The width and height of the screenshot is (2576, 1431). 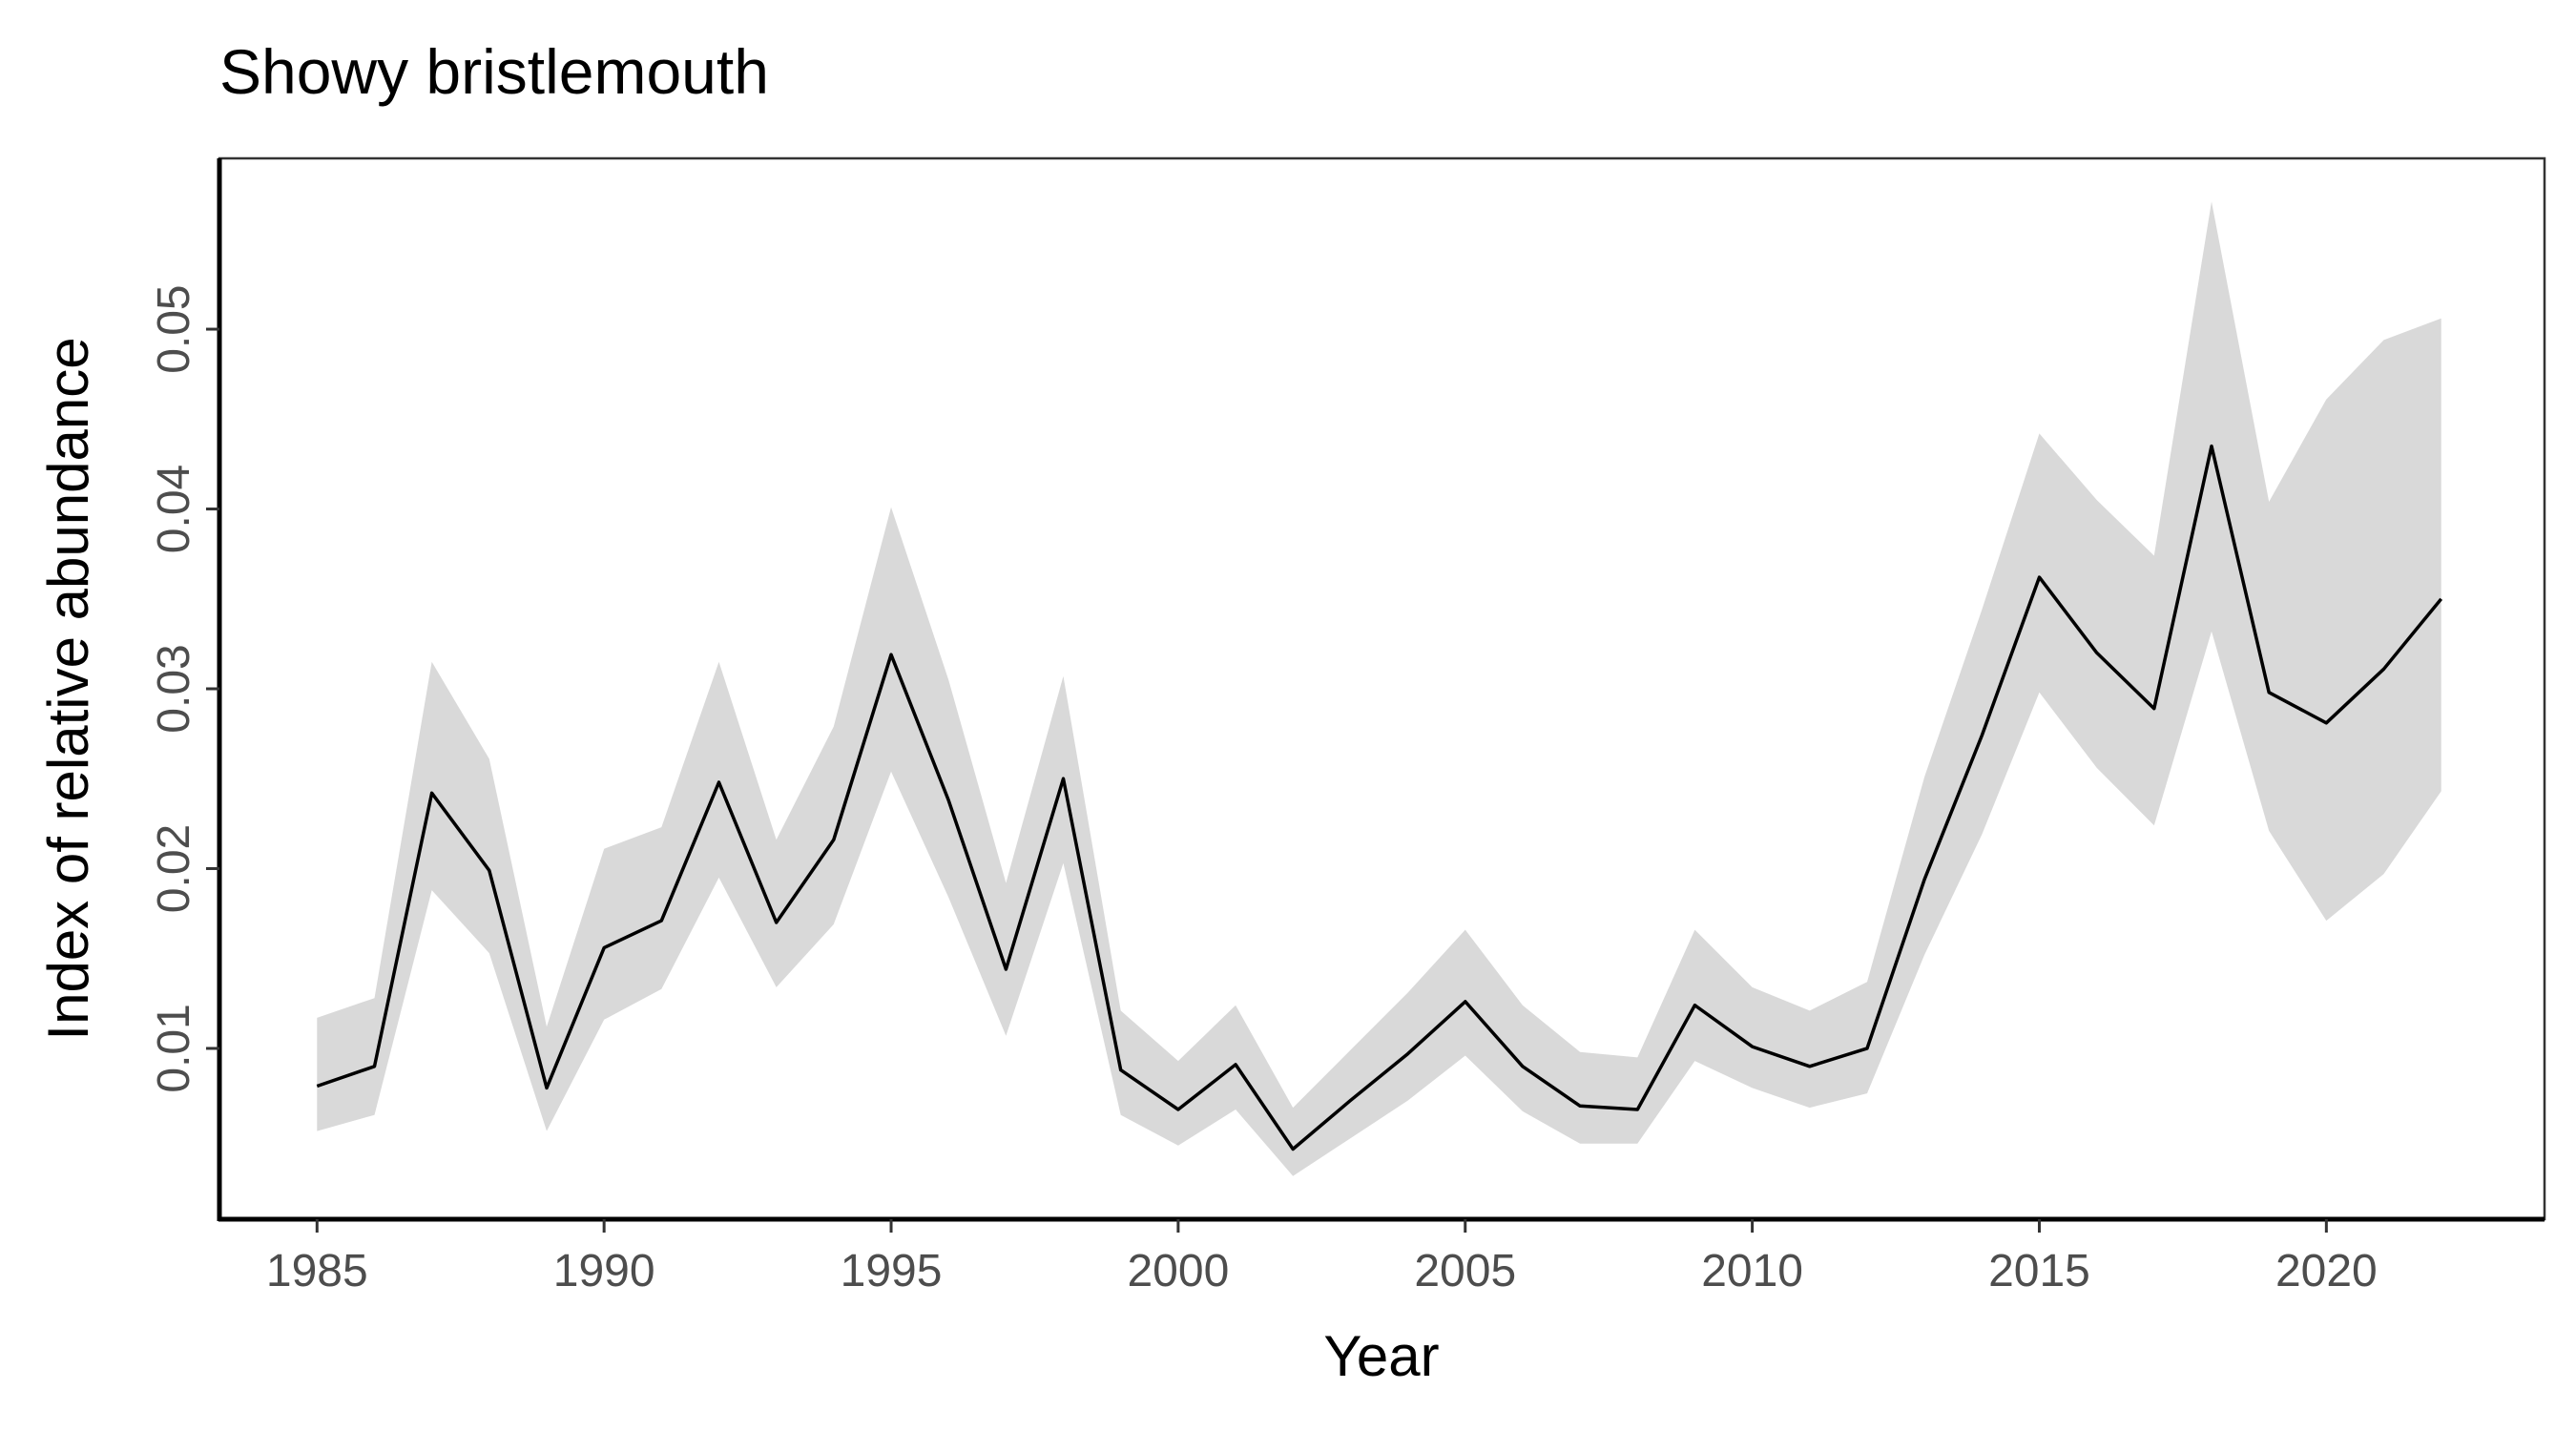 I want to click on x-tick-label: 2000, so click(x=1178, y=1271).